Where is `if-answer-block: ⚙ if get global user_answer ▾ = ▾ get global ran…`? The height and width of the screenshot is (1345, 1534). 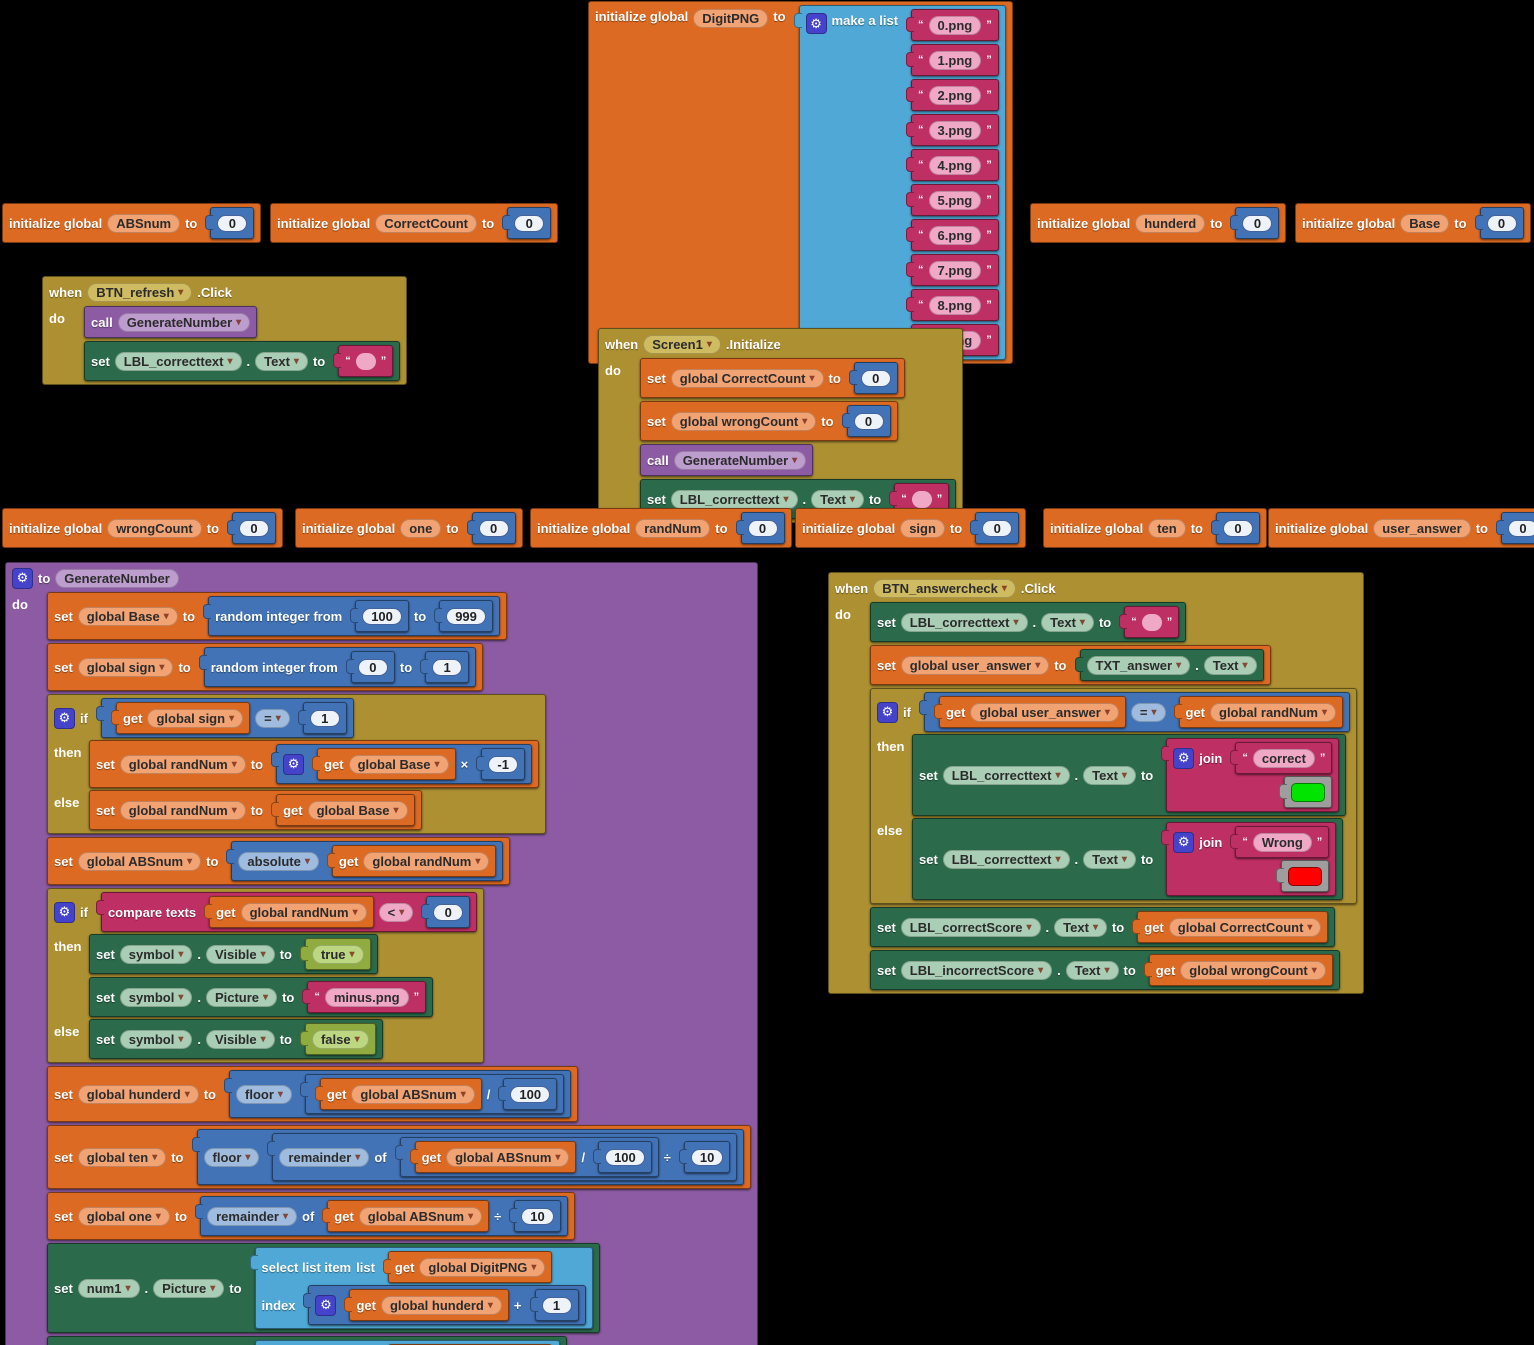 if-answer-block: ⚙ if get global user_answer ▾ = ▾ get global ran… is located at coordinates (1113, 796).